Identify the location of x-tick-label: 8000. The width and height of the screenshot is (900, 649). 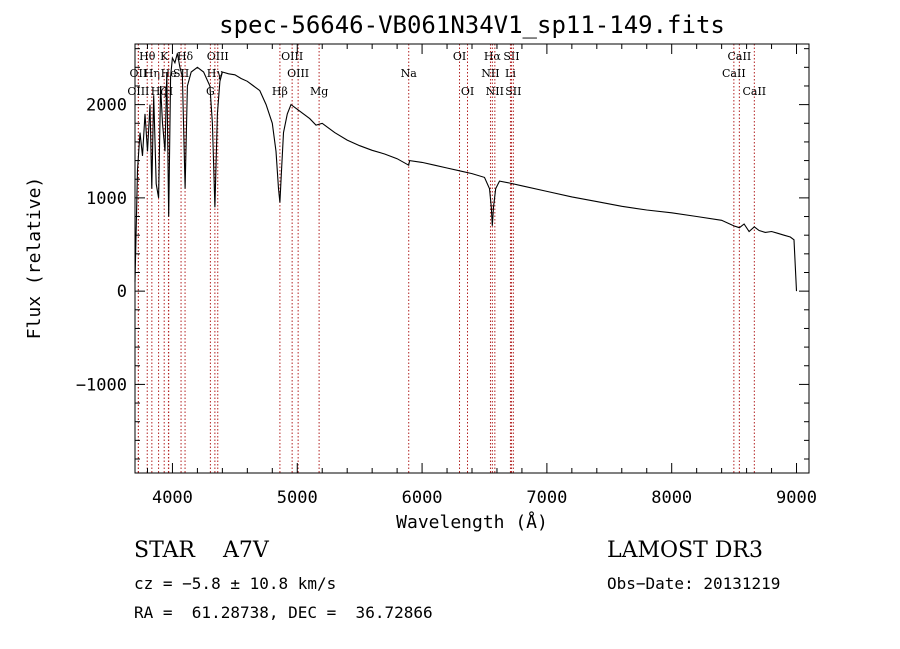
(671, 498).